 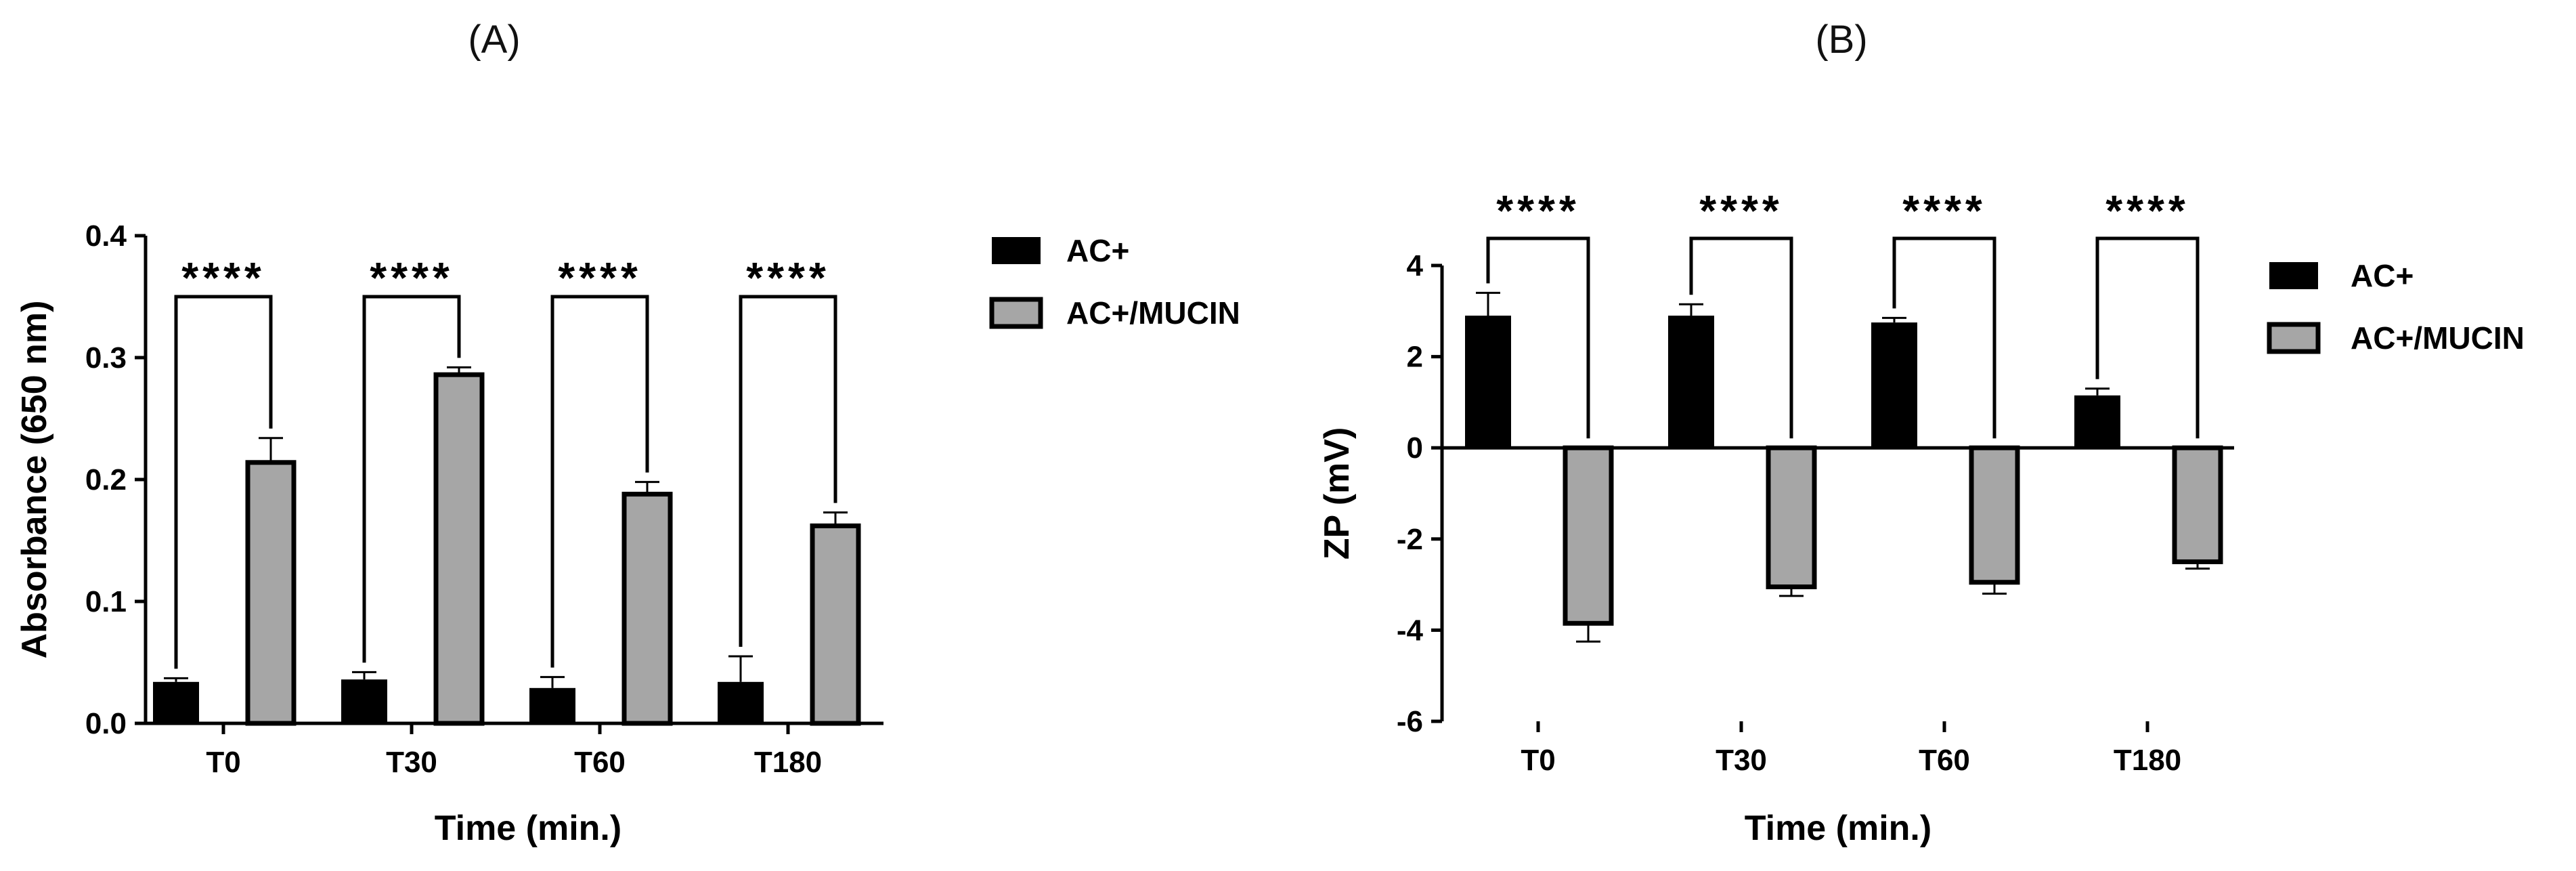 I want to click on y-tick-label: 0.3, so click(x=106, y=358).